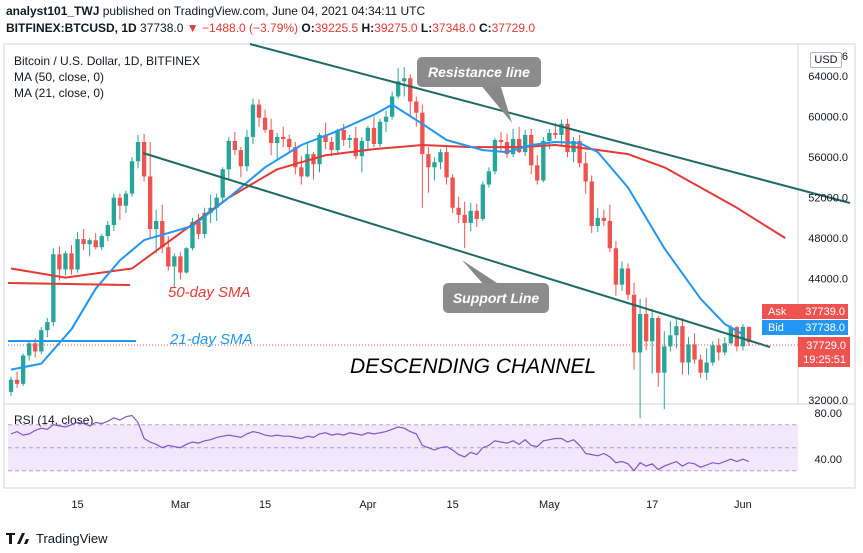  Describe the element at coordinates (336, 28) in the screenshot. I see `open-value: 39225.5` at that location.